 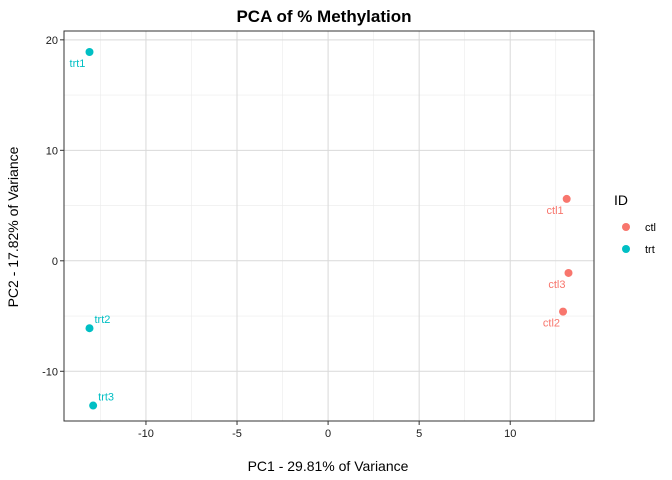 I want to click on y-tick-label: 20, so click(x=52, y=41).